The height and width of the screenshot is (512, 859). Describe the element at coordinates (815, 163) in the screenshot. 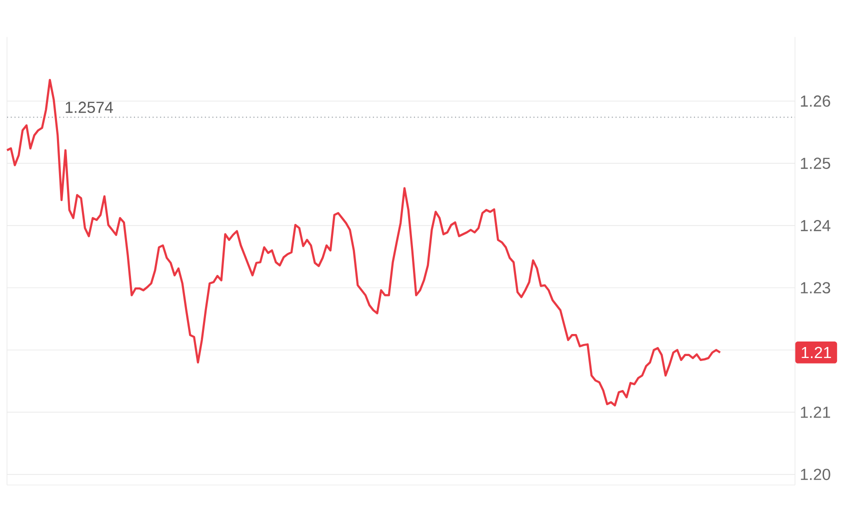

I see `y-tick-label: 1.25` at that location.